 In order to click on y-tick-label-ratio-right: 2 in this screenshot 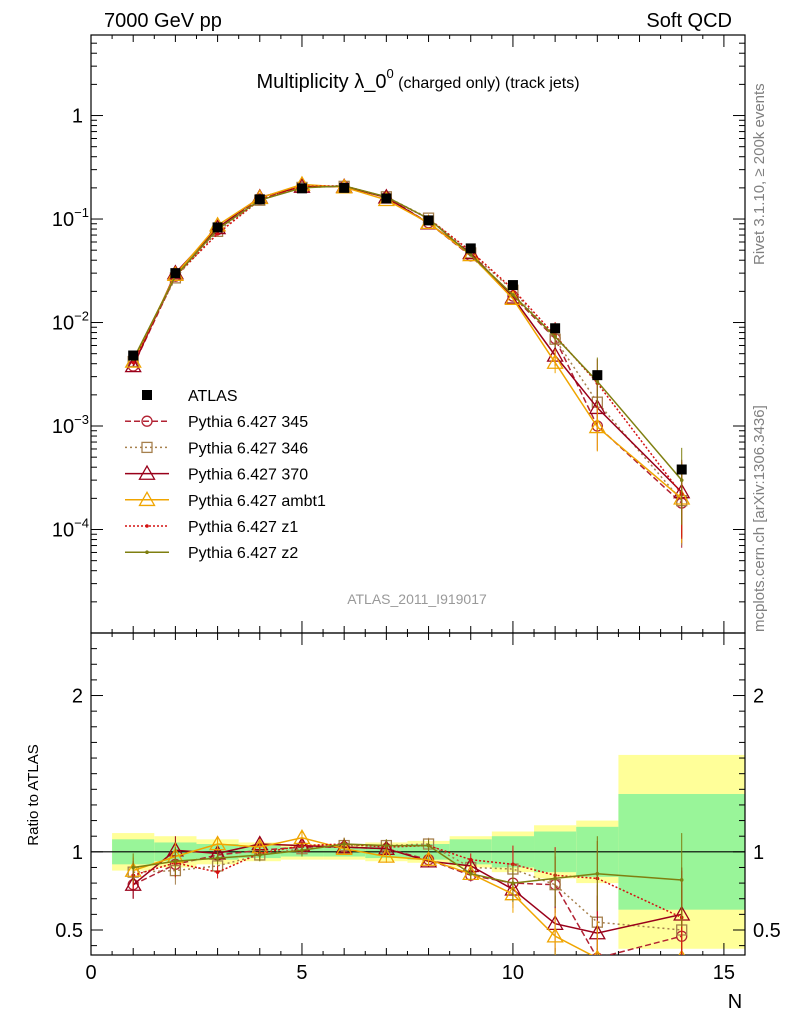, I will do `click(758, 697)`.